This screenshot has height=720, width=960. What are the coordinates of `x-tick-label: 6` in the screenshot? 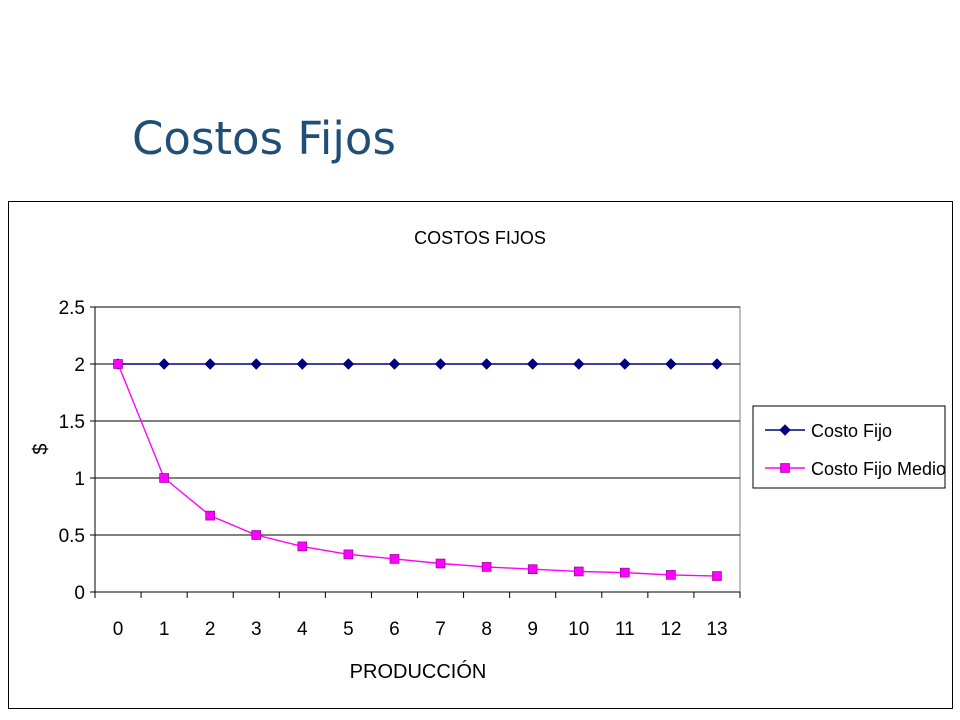 It's located at (394, 629).